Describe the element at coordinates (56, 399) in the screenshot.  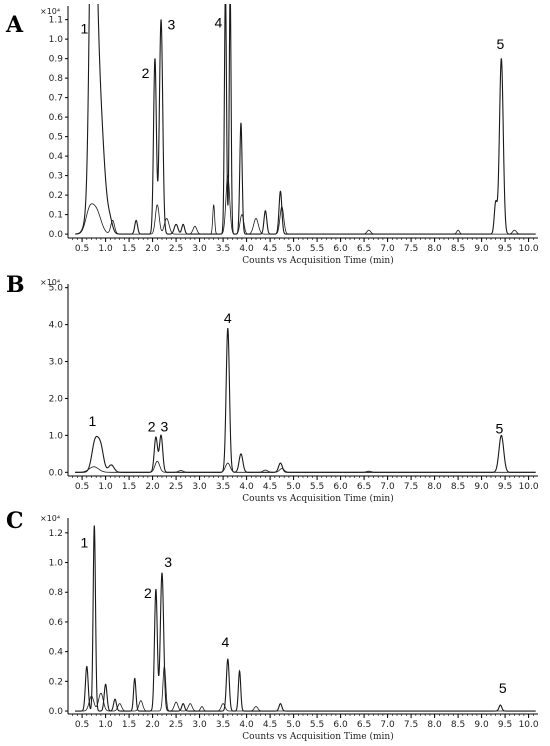
I see `y-tick-label: 2.0` at that location.